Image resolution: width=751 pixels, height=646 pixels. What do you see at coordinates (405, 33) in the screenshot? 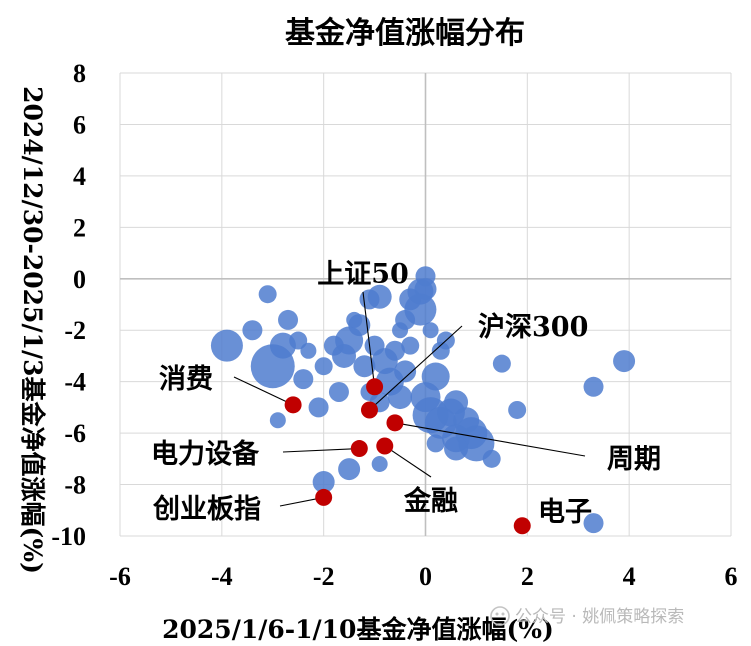
I see `chart-title: 基金净值涨幅分布` at bounding box center [405, 33].